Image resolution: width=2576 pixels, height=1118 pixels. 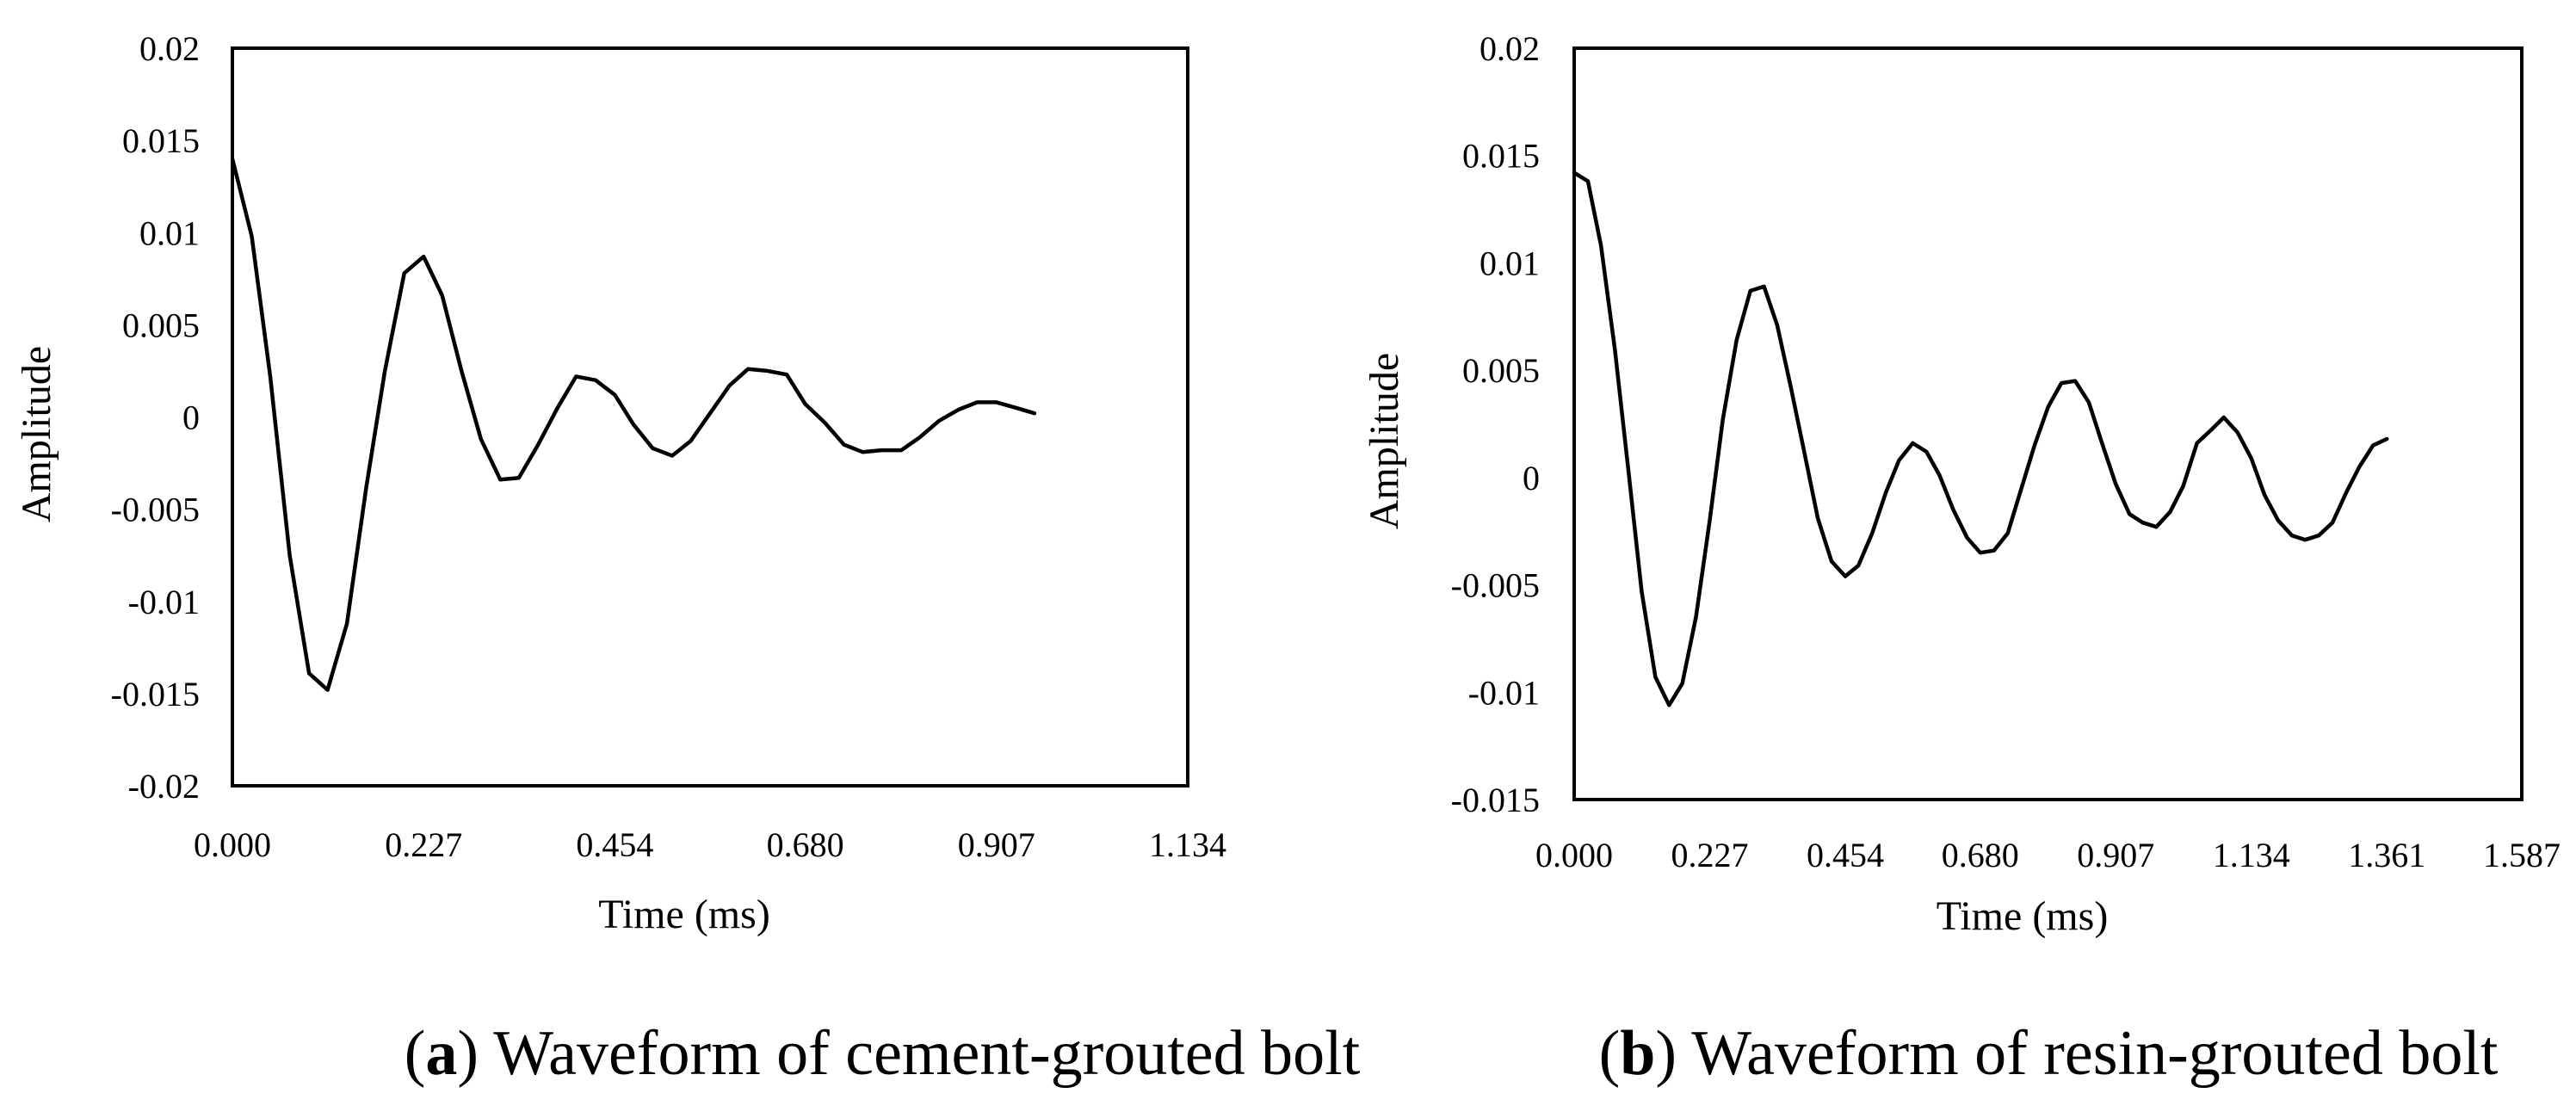 I want to click on panel-title: Waveform of resin-grouted bolt, so click(x=2095, y=1053).